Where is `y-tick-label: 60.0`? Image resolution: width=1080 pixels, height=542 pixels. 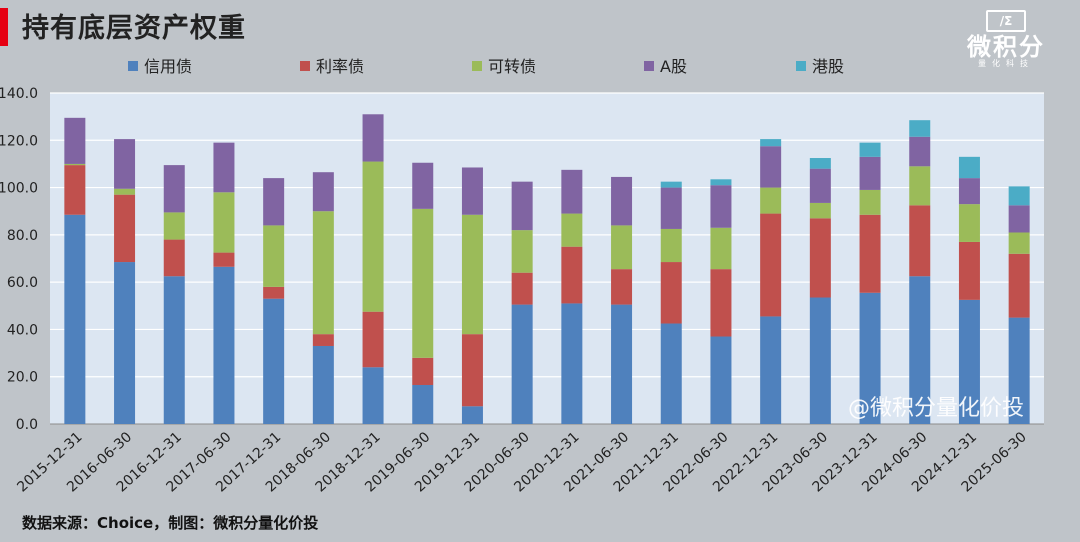
y-tick-label: 60.0 is located at coordinates (22, 283).